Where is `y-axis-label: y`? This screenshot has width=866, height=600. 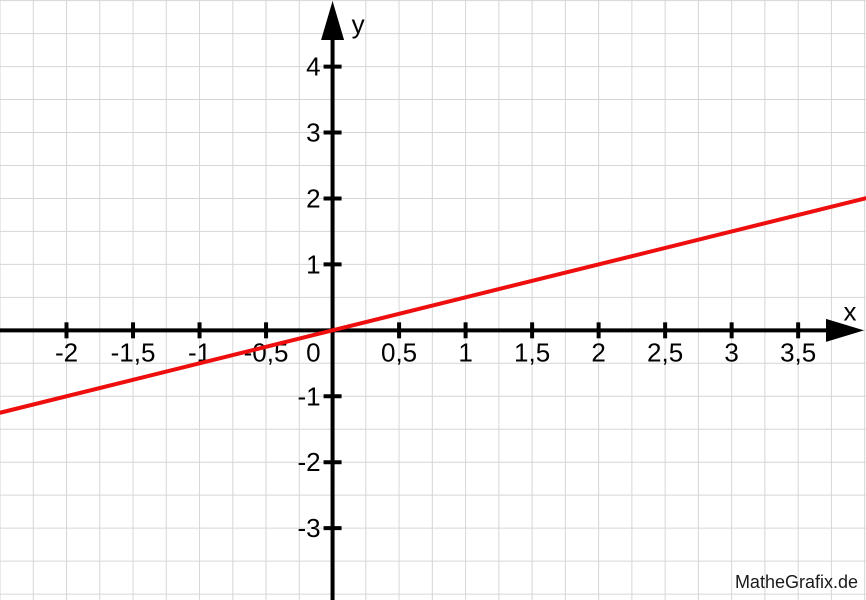
y-axis-label: y is located at coordinates (358, 24).